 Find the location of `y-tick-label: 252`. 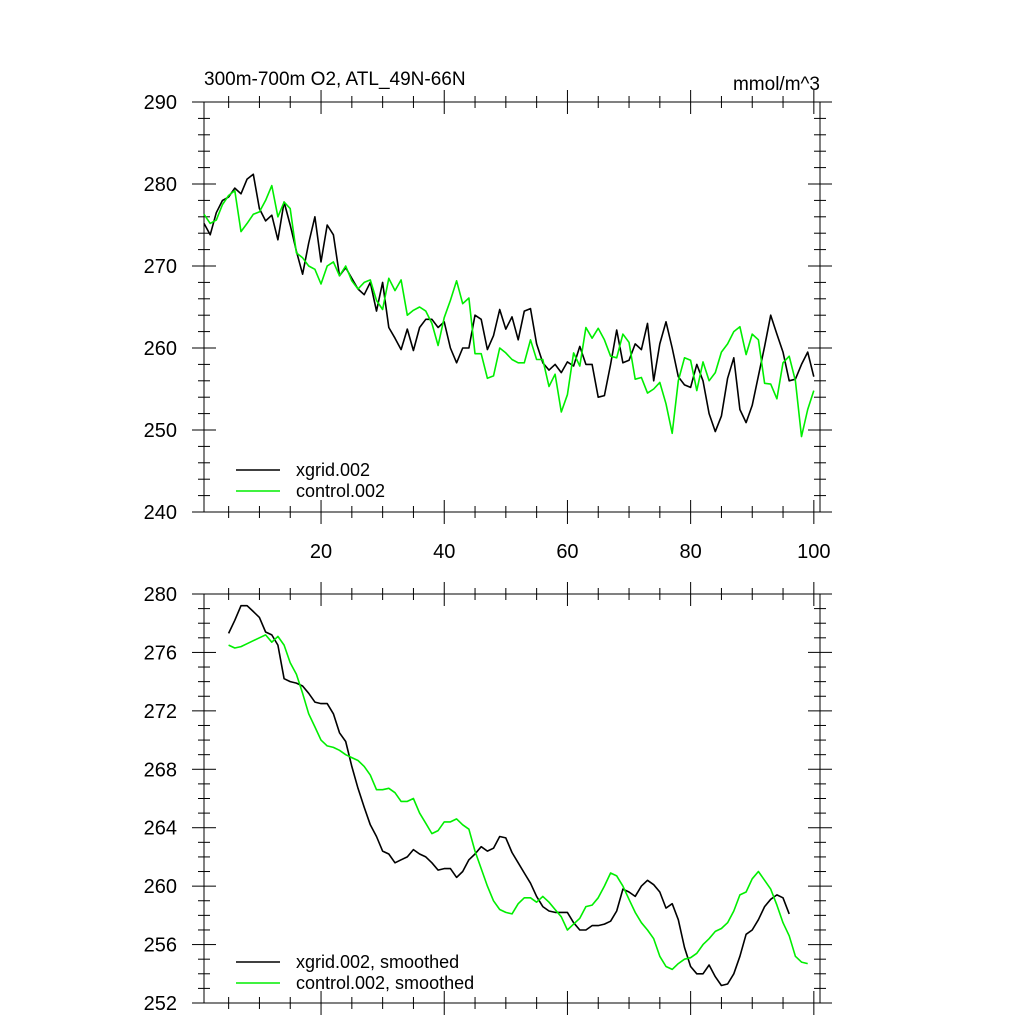

y-tick-label: 252 is located at coordinates (160, 1004).